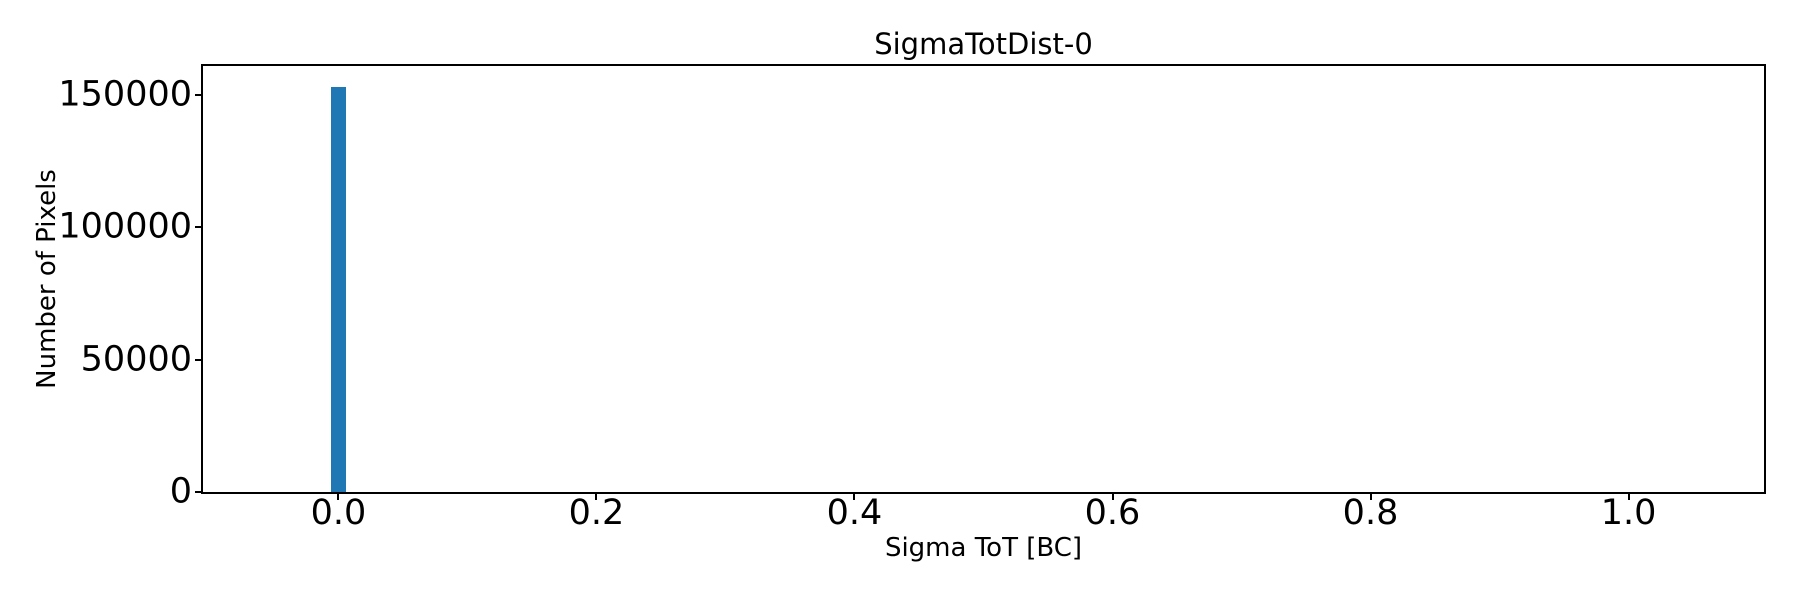 The height and width of the screenshot is (600, 1800). Describe the element at coordinates (1628, 513) in the screenshot. I see `x-tick-label: 1.0` at that location.